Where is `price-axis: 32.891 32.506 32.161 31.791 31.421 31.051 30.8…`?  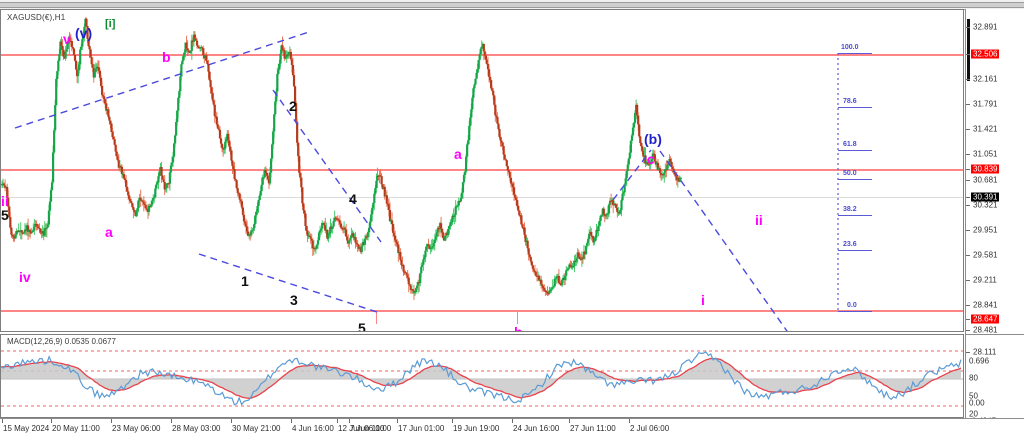 price-axis: 32.891 32.506 32.161 31.791 31.421 31.051 30.8… is located at coordinates (994, 217).